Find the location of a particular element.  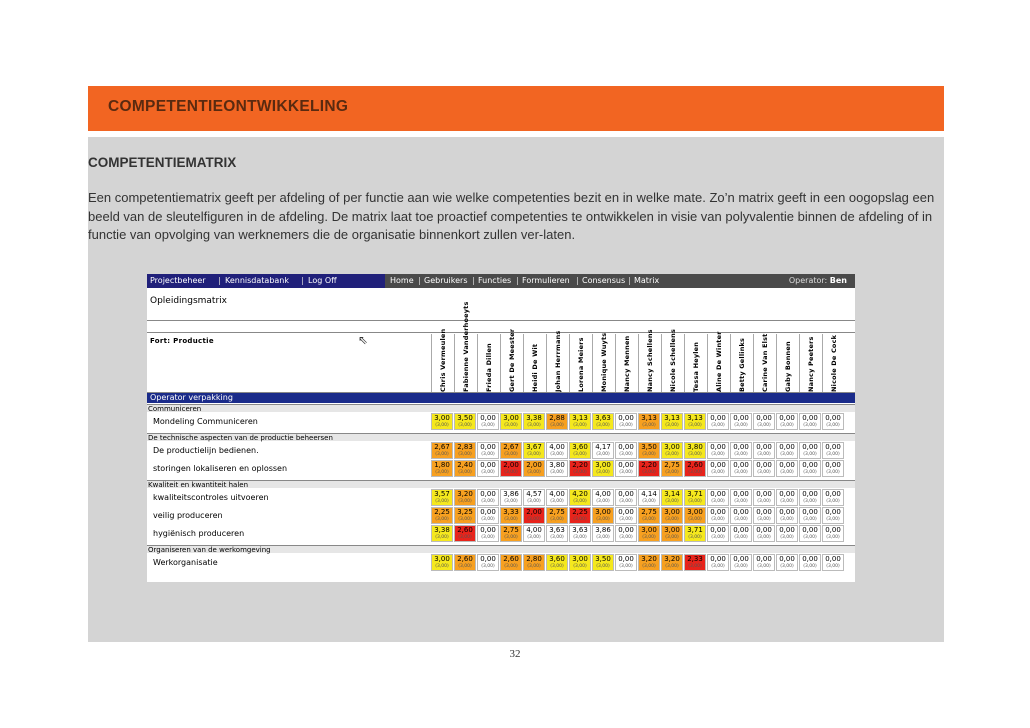

score-cell: 2,40 (3,00) is located at coordinates (465, 468).